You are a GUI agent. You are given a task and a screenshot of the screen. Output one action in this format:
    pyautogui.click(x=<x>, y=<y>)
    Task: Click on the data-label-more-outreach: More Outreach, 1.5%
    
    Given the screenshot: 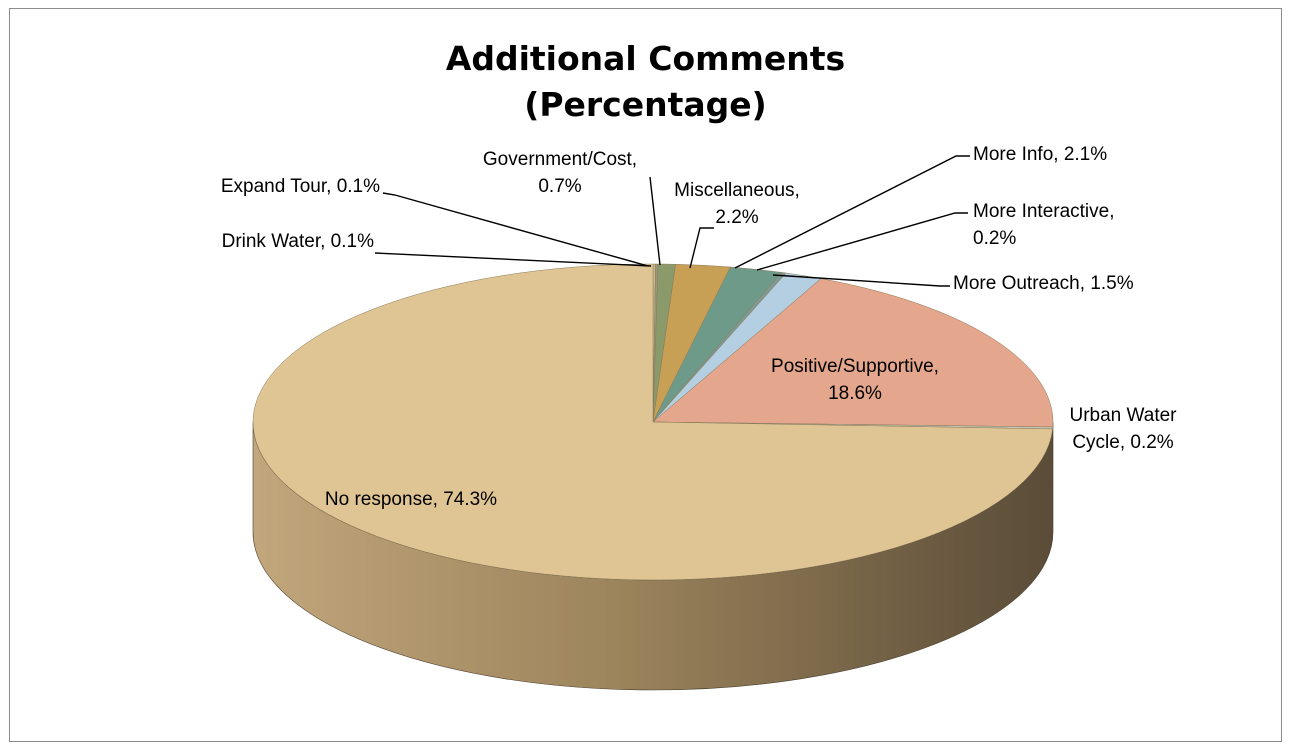 What is the action you would take?
    pyautogui.click(x=1043, y=283)
    